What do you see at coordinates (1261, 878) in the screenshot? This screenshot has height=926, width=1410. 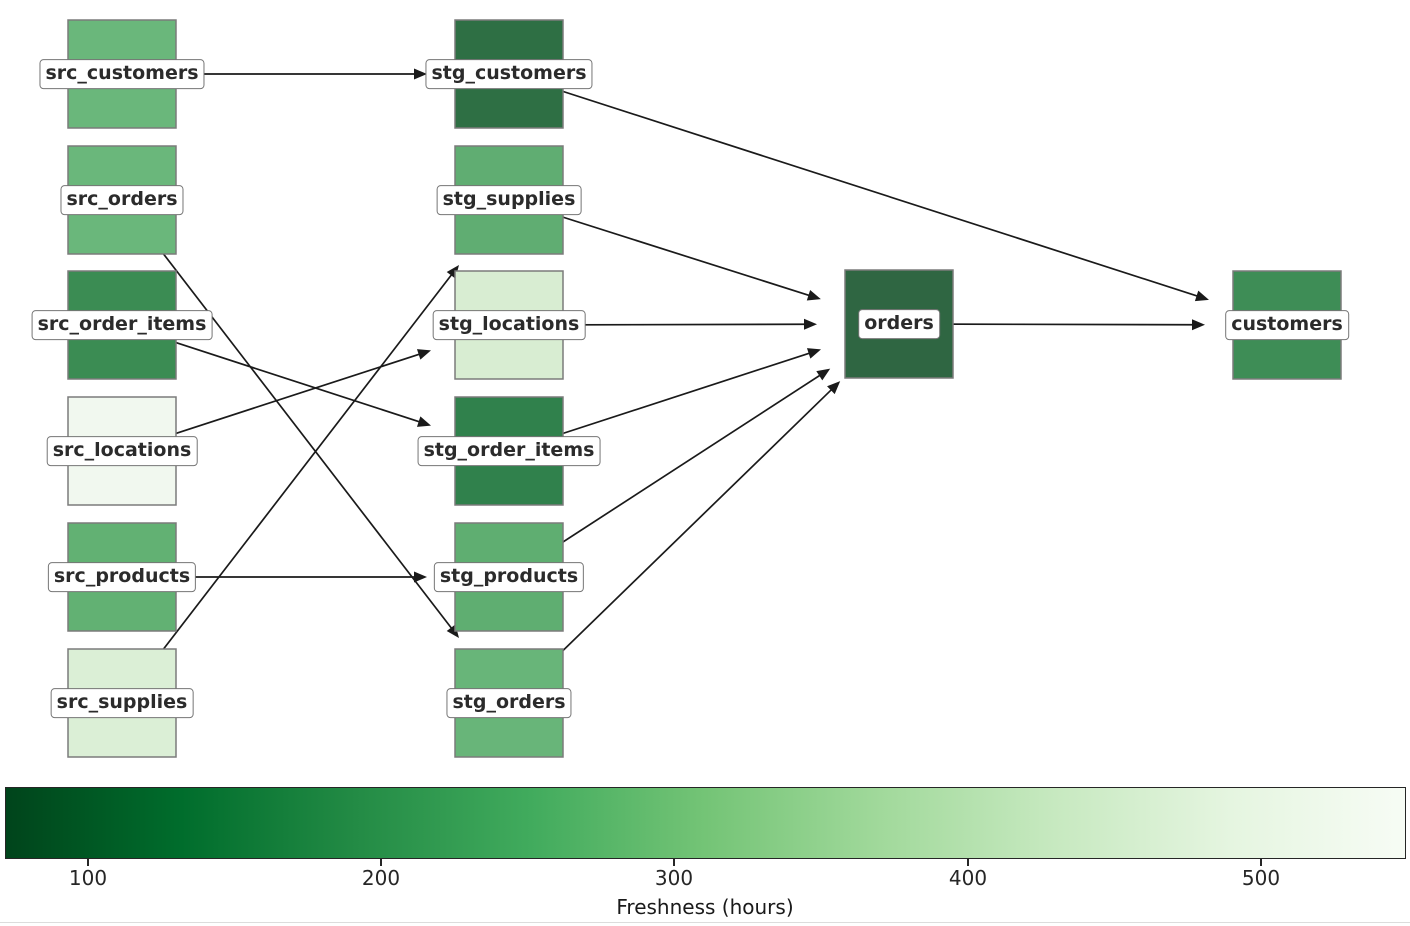 I see `colorbar-tick-label: 500` at bounding box center [1261, 878].